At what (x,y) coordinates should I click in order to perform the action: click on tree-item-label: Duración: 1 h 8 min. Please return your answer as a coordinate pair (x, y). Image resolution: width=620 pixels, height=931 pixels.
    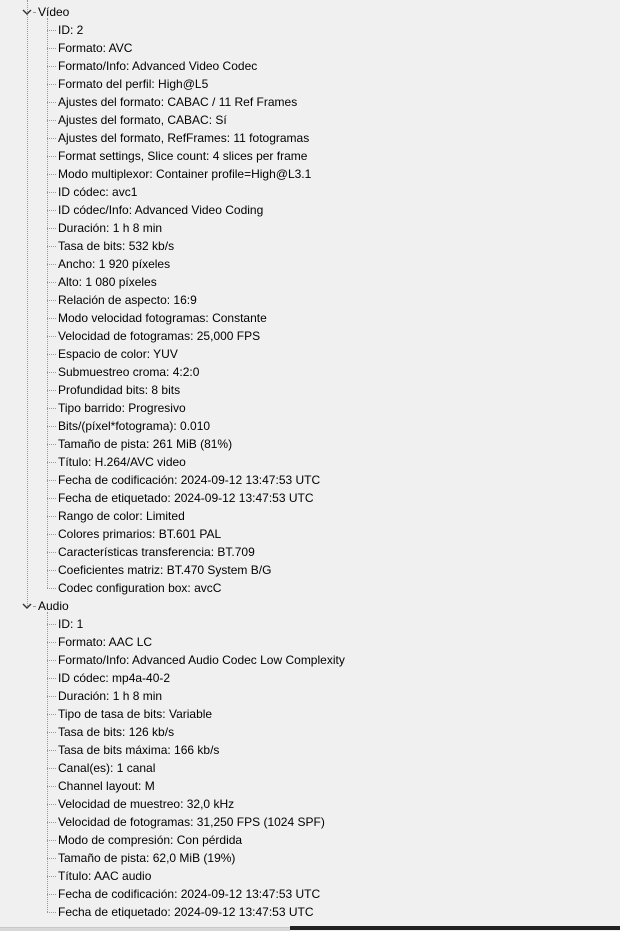
    Looking at the image, I should click on (110, 696).